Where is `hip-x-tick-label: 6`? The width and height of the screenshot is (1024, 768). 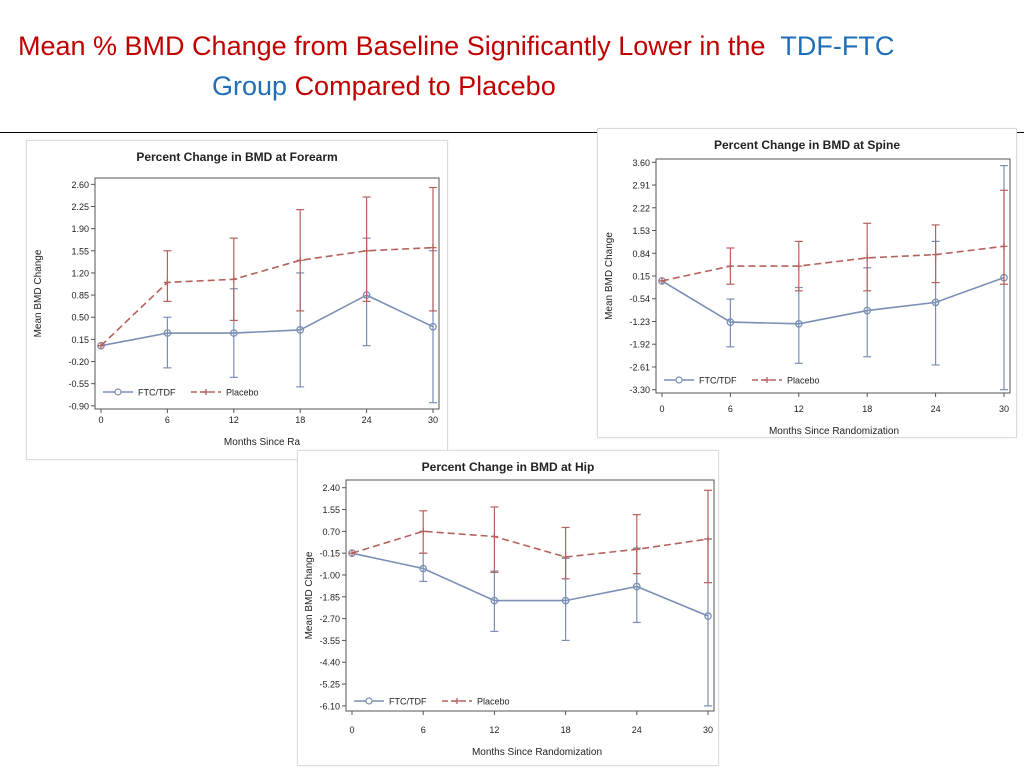 hip-x-tick-label: 6 is located at coordinates (423, 730).